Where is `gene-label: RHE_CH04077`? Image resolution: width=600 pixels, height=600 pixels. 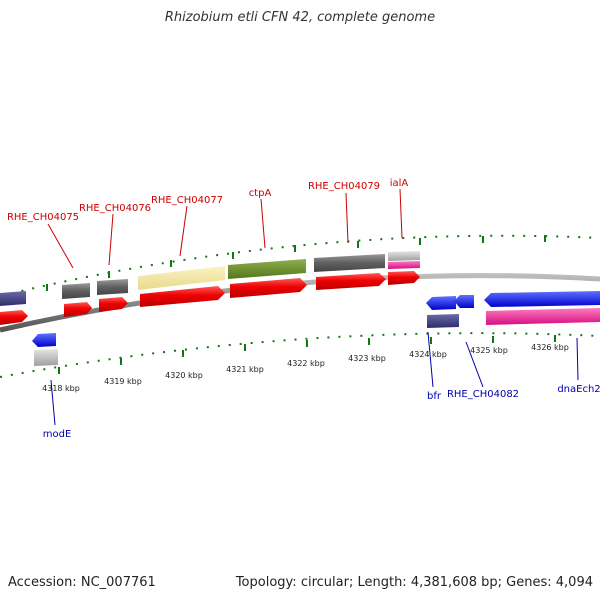
gene-label: RHE_CH04077 is located at coordinates (187, 200).